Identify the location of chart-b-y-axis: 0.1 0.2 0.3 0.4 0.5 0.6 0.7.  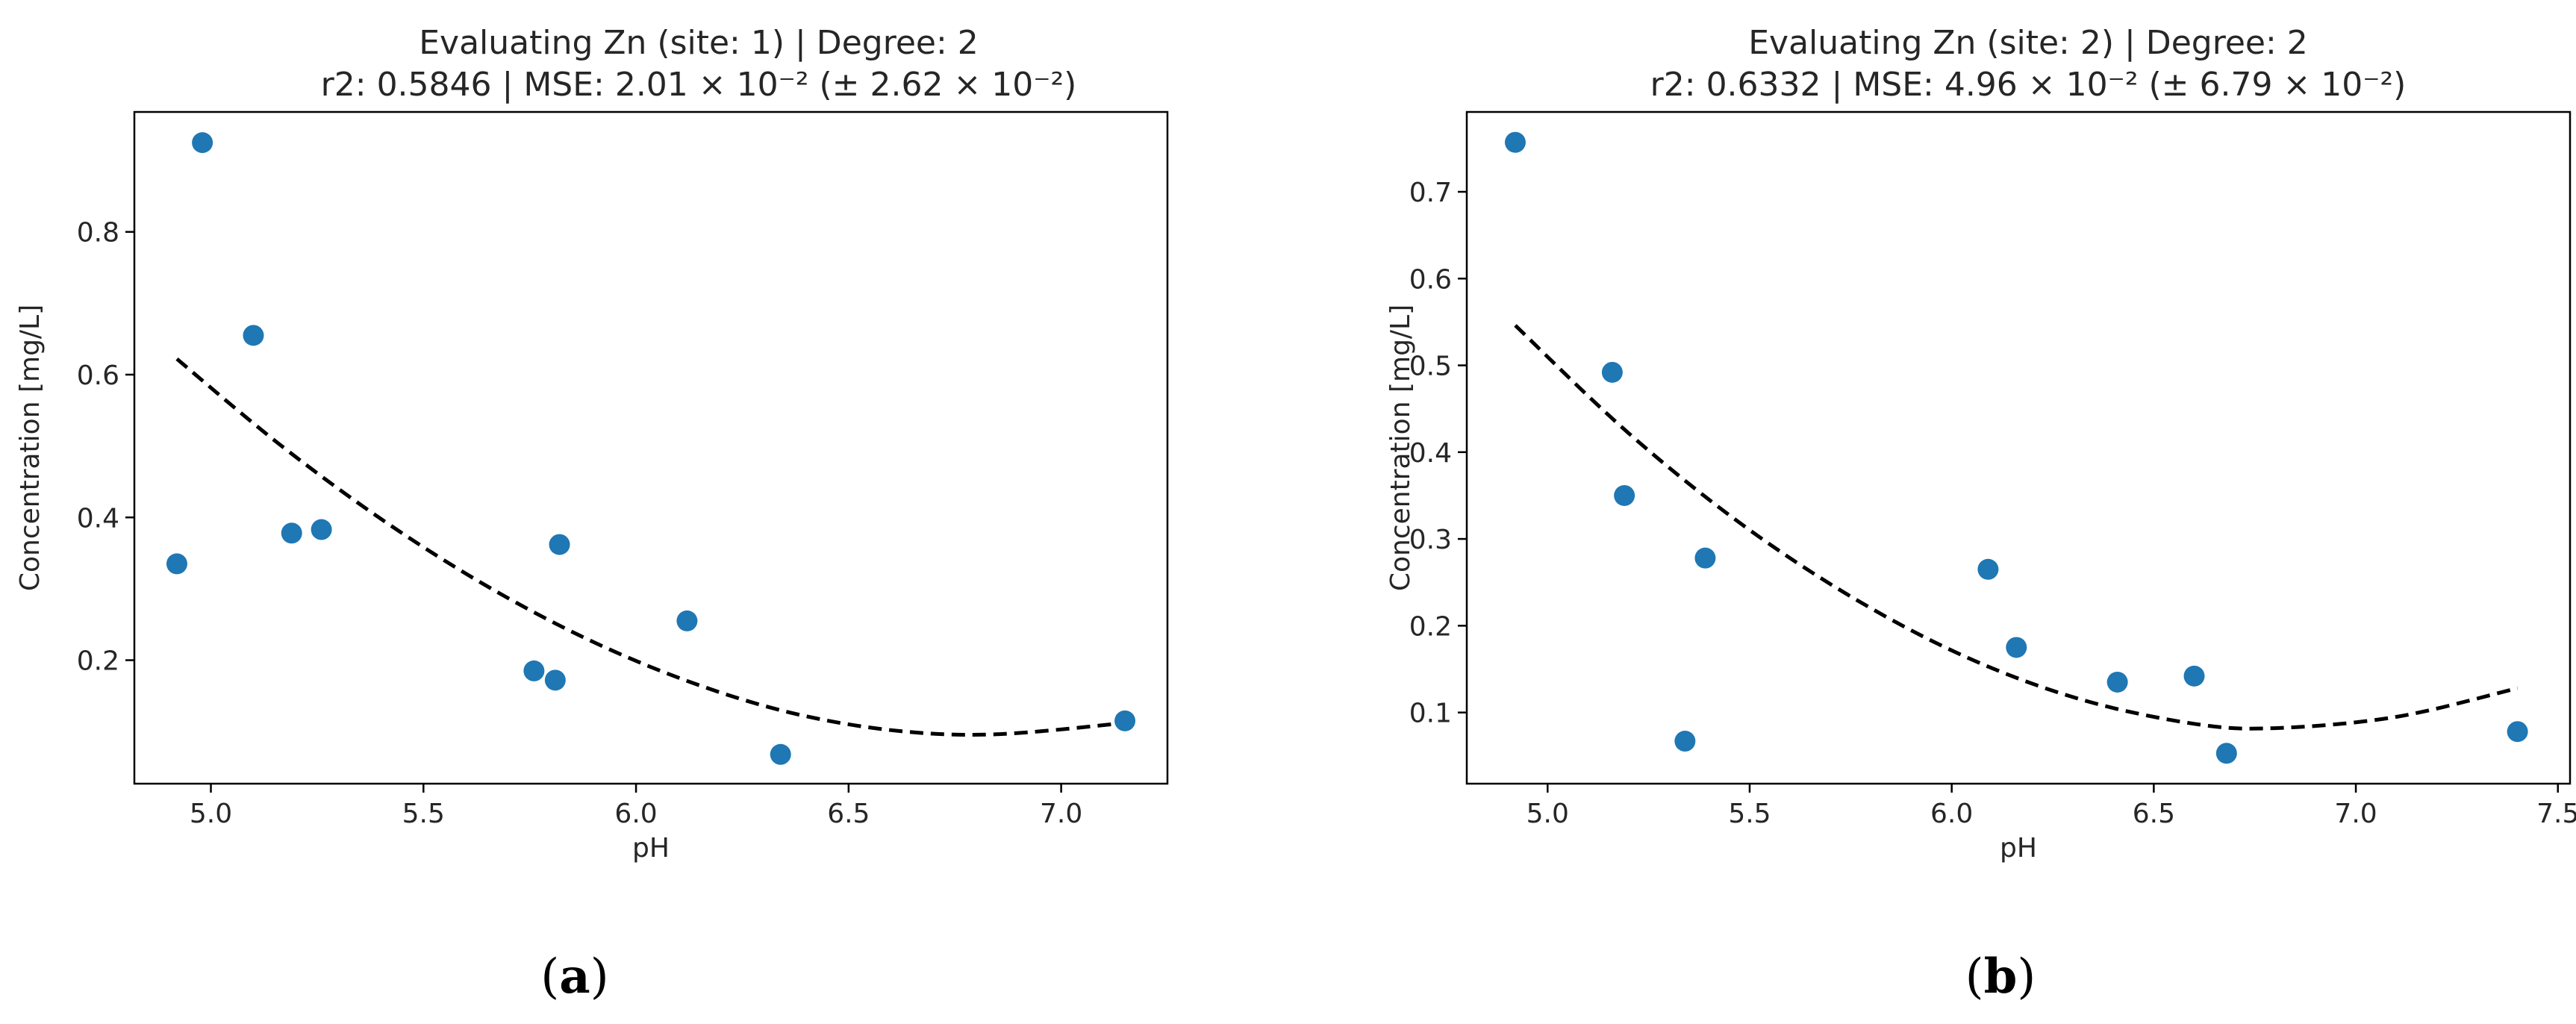
(1438, 453).